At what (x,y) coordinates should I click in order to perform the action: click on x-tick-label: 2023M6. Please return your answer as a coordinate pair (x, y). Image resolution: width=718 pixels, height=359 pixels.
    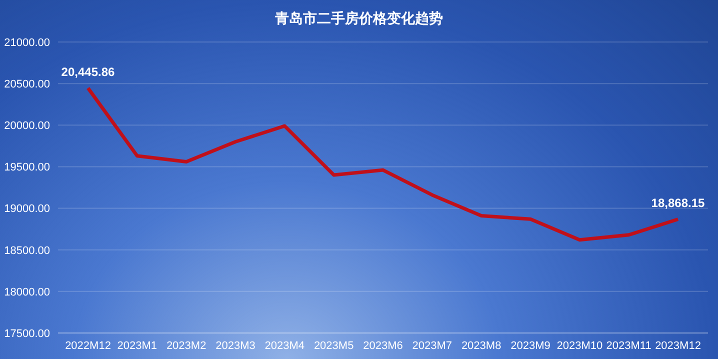
    Looking at the image, I should click on (383, 346).